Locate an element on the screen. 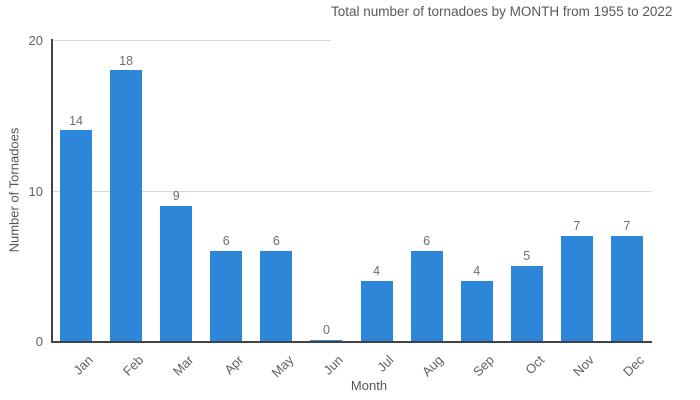 This screenshot has width=700, height=400. bar-apr is located at coordinates (226, 295).